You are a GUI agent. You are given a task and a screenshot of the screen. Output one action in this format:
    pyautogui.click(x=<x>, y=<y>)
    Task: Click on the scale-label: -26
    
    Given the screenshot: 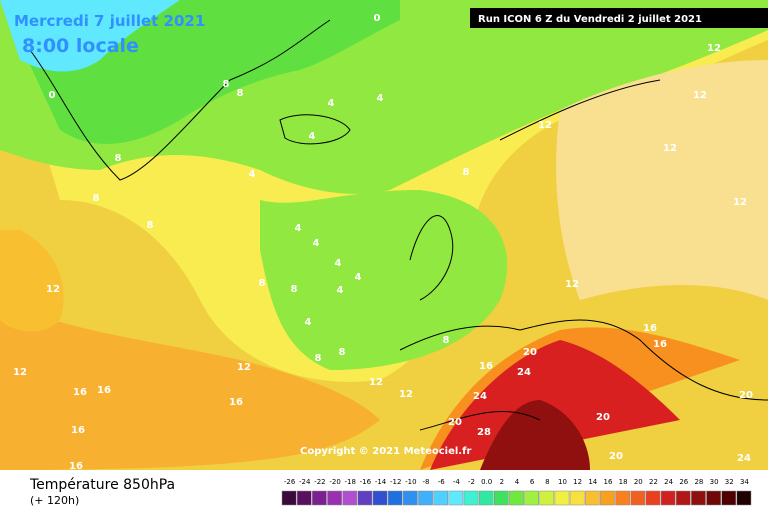 What is the action you would take?
    pyautogui.click(x=290, y=482)
    